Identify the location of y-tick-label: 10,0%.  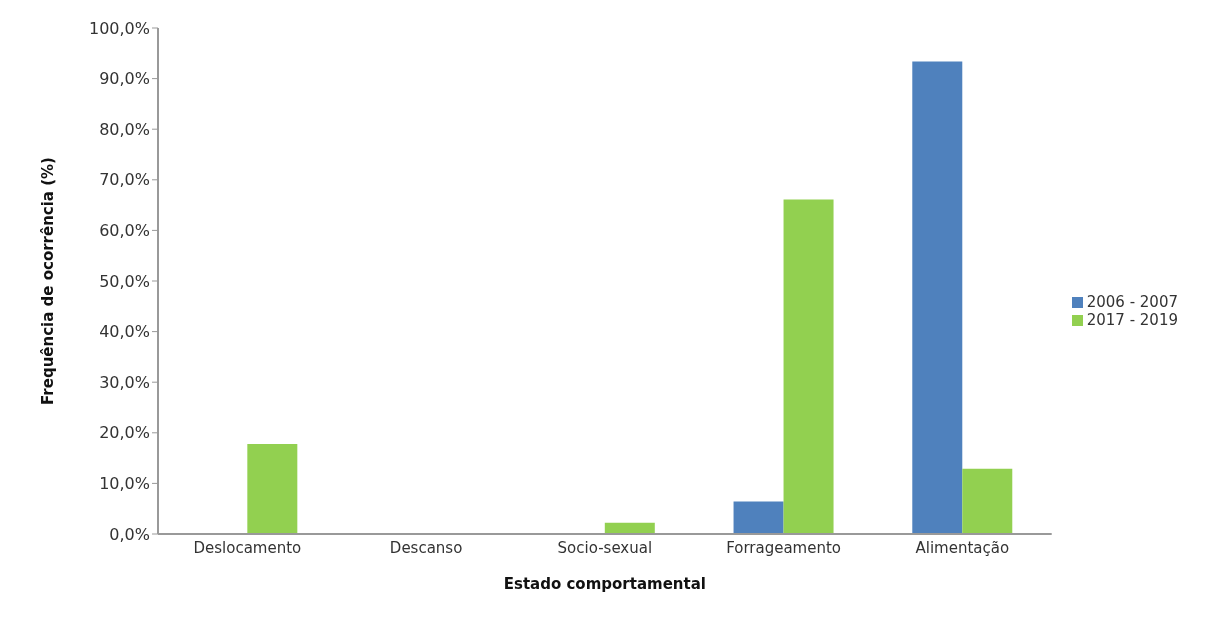
(124, 484).